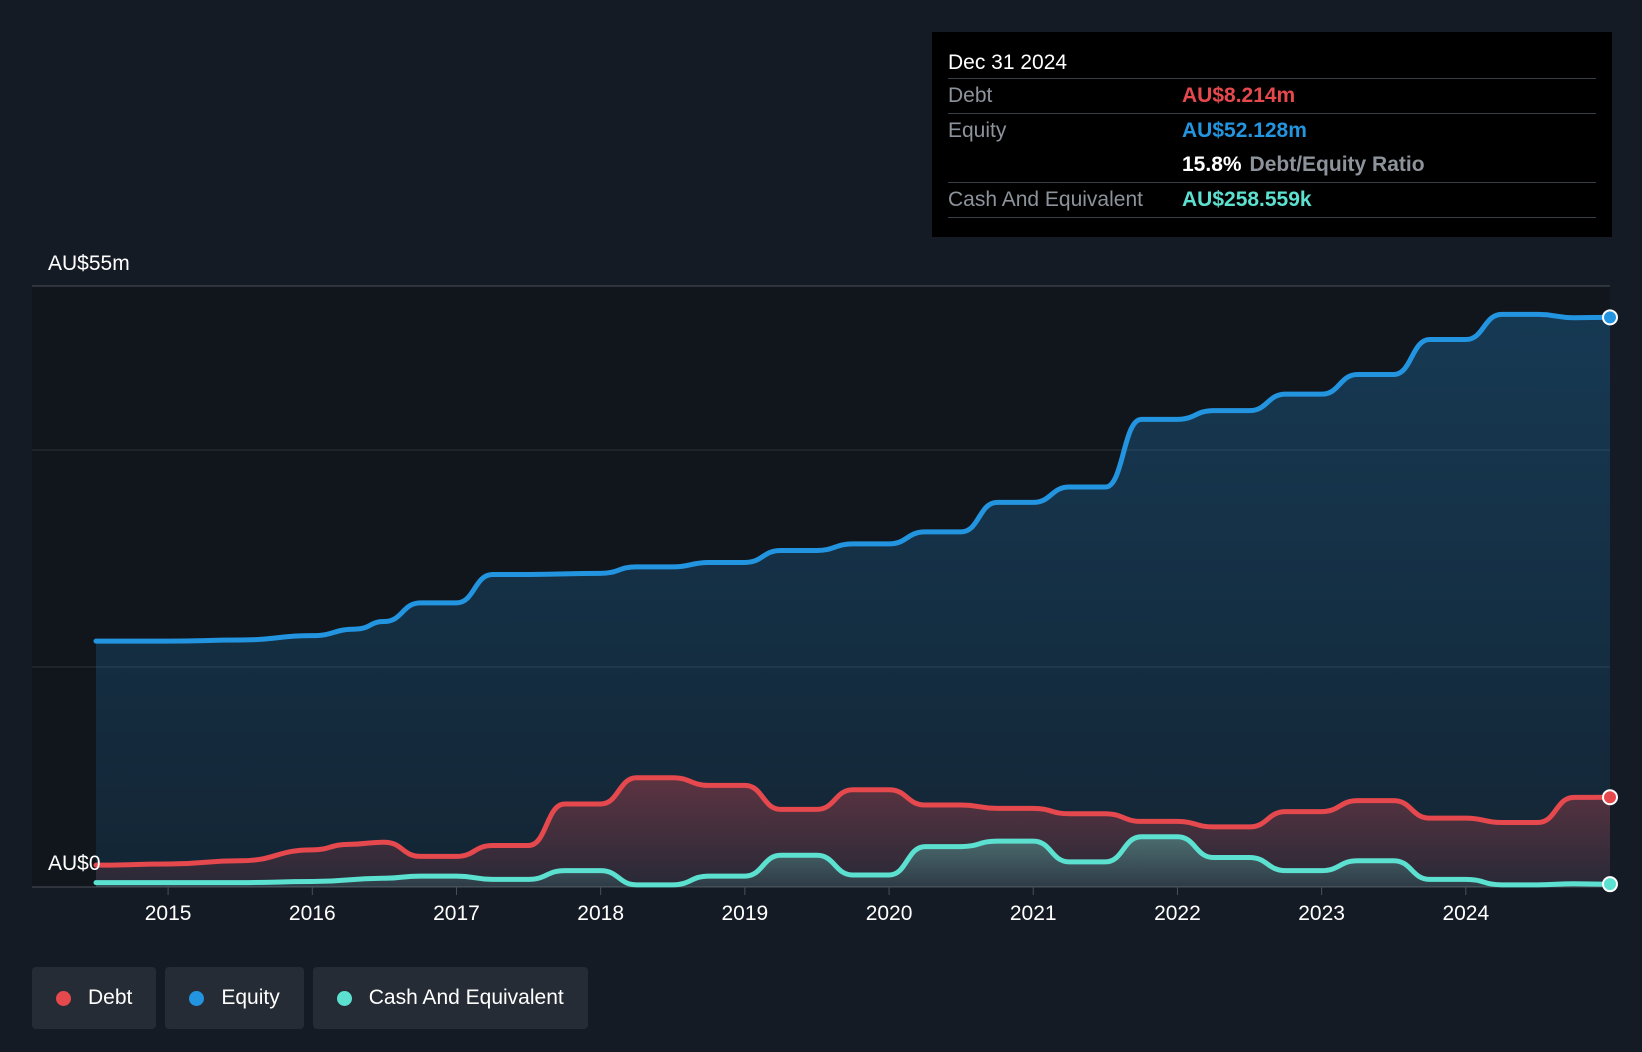 This screenshot has width=1642, height=1052. What do you see at coordinates (74, 863) in the screenshot?
I see `y-axis-bottom-label: AU$0` at bounding box center [74, 863].